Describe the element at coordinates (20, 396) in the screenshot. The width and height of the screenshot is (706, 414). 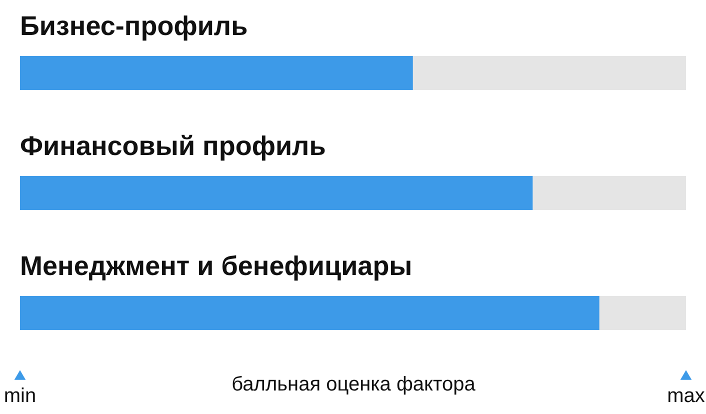
I see `text: min` at that location.